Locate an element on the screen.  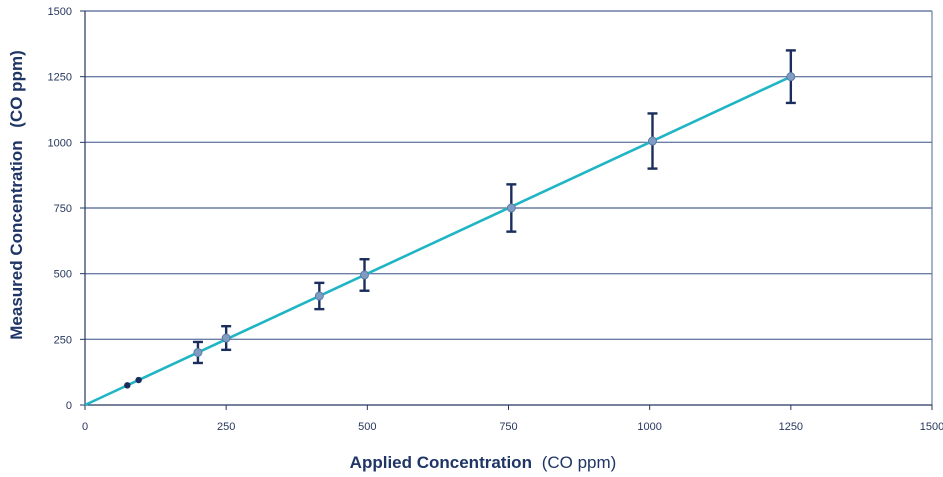
x-tick-label-0: 0 is located at coordinates (85, 427).